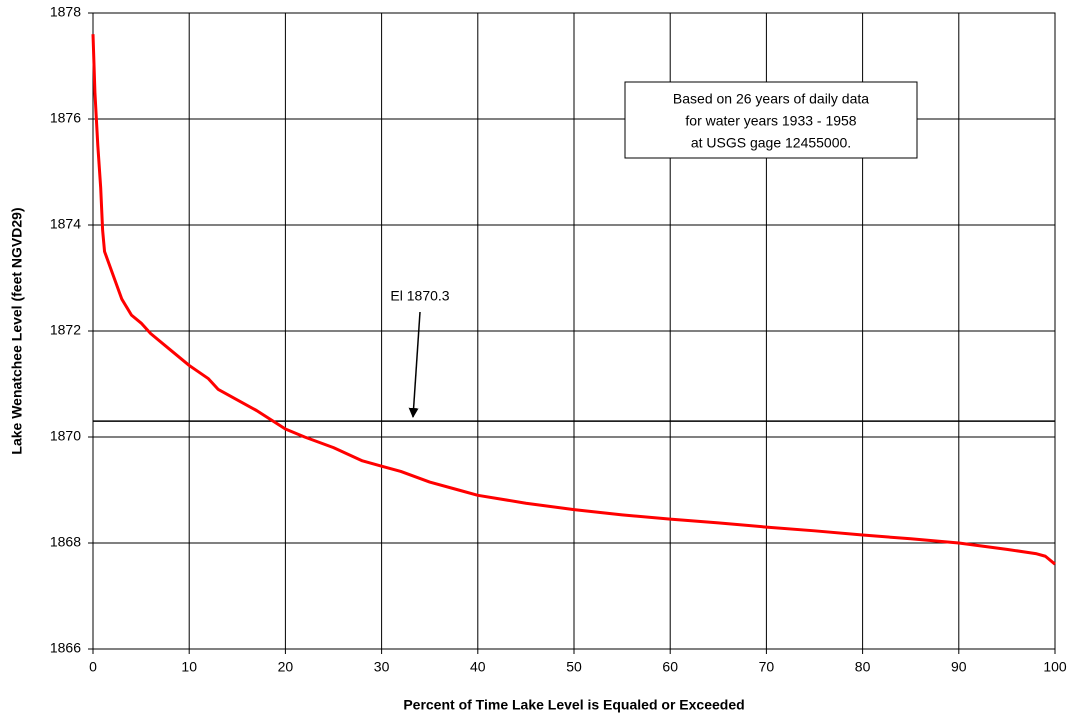  What do you see at coordinates (65, 224) in the screenshot?
I see `y-tick-label: 1874` at bounding box center [65, 224].